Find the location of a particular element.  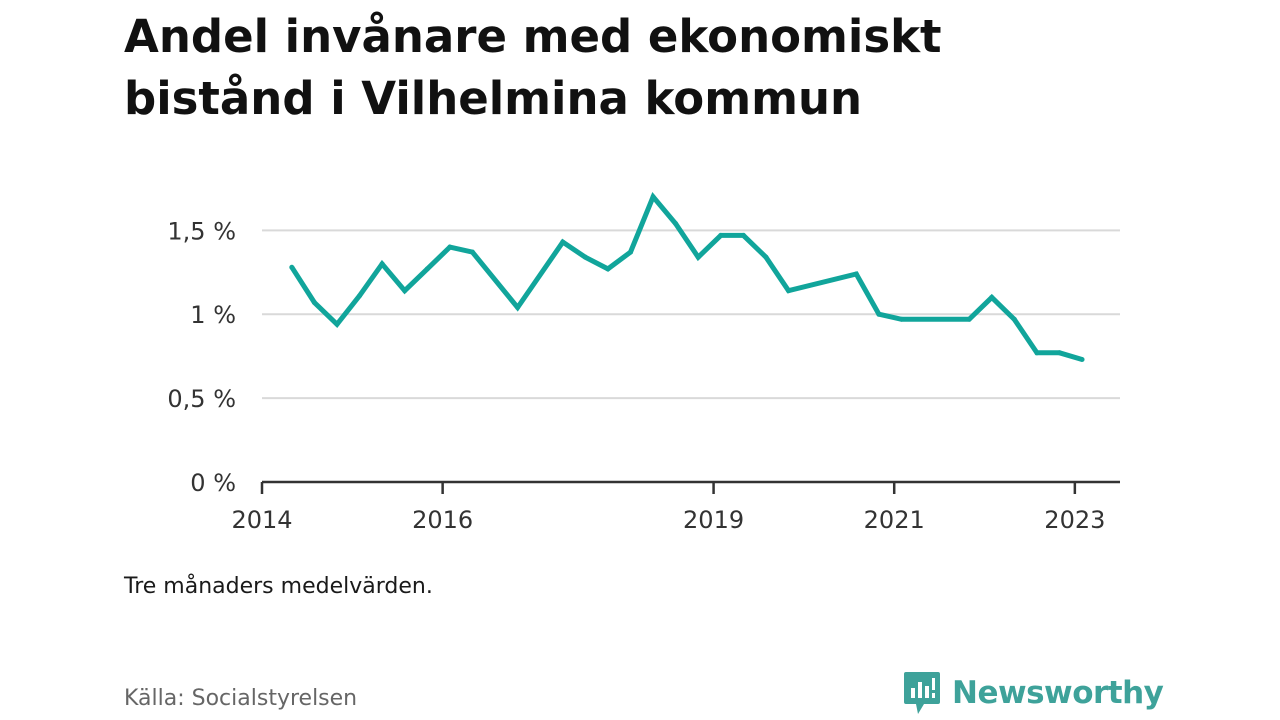

y-tick-label: 0,5 % is located at coordinates (201, 399).